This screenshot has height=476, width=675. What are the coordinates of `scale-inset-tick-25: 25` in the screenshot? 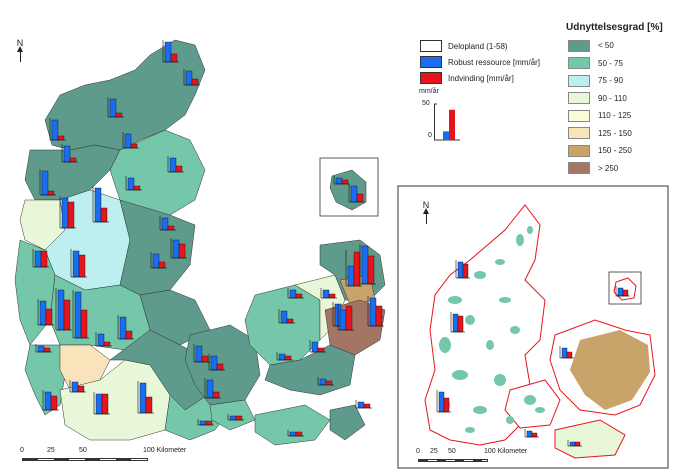 It's located at (434, 451).